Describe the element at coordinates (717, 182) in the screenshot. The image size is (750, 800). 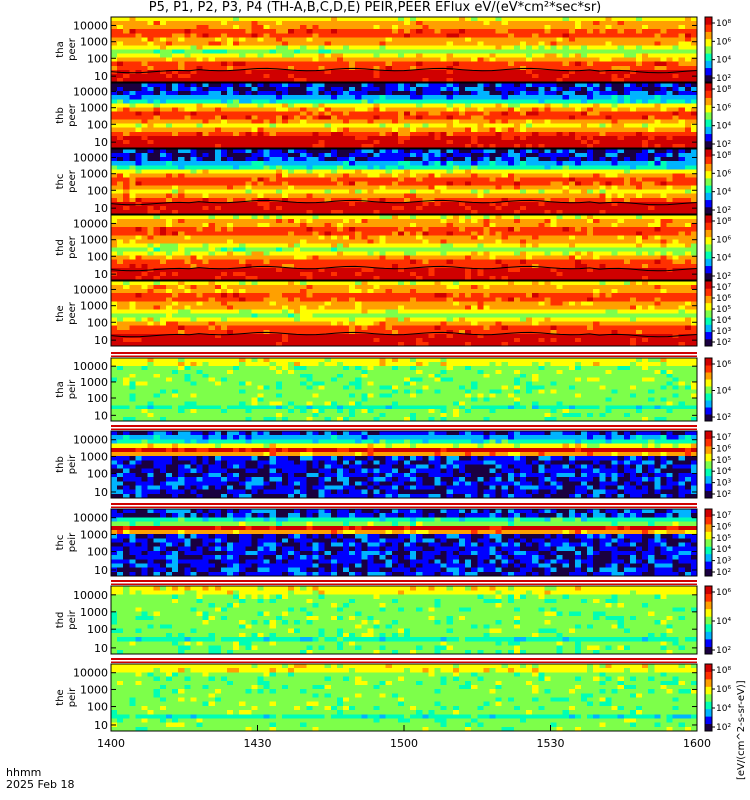
I see `colorbar-thc-peer: 10² 10⁴ 10⁶ 10⁸` at that location.